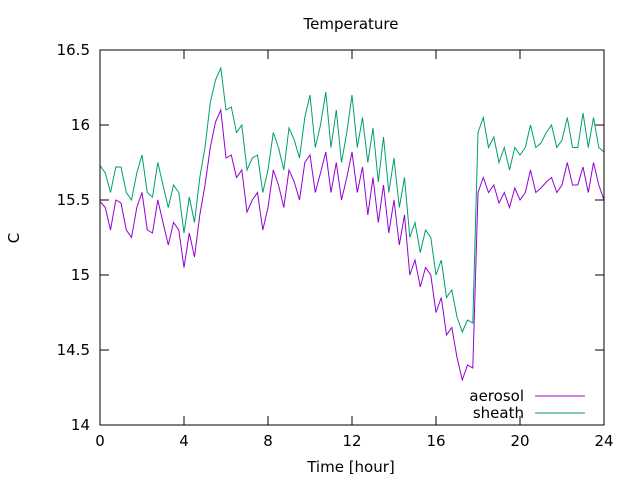 The width and height of the screenshot is (640, 480). Describe the element at coordinates (73, 200) in the screenshot. I see `y-tick-label: 15.5` at that location.